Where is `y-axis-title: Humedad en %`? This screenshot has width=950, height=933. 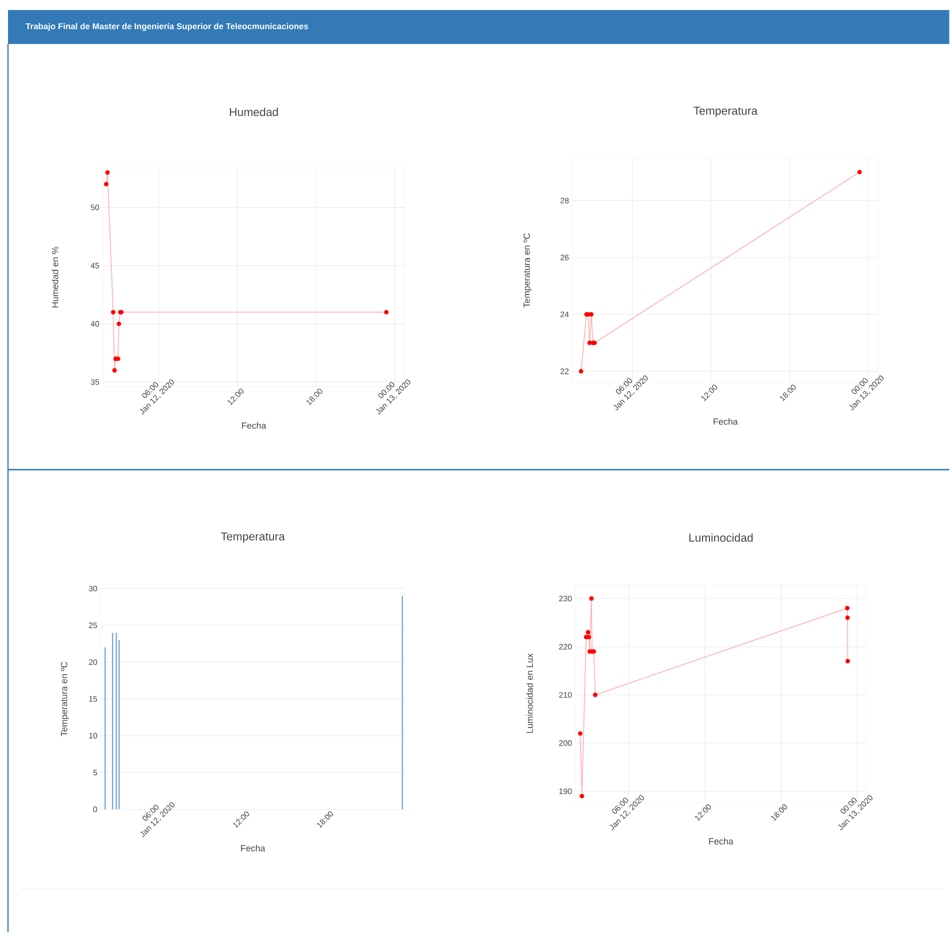 y-axis-title: Humedad en % is located at coordinates (55, 277).